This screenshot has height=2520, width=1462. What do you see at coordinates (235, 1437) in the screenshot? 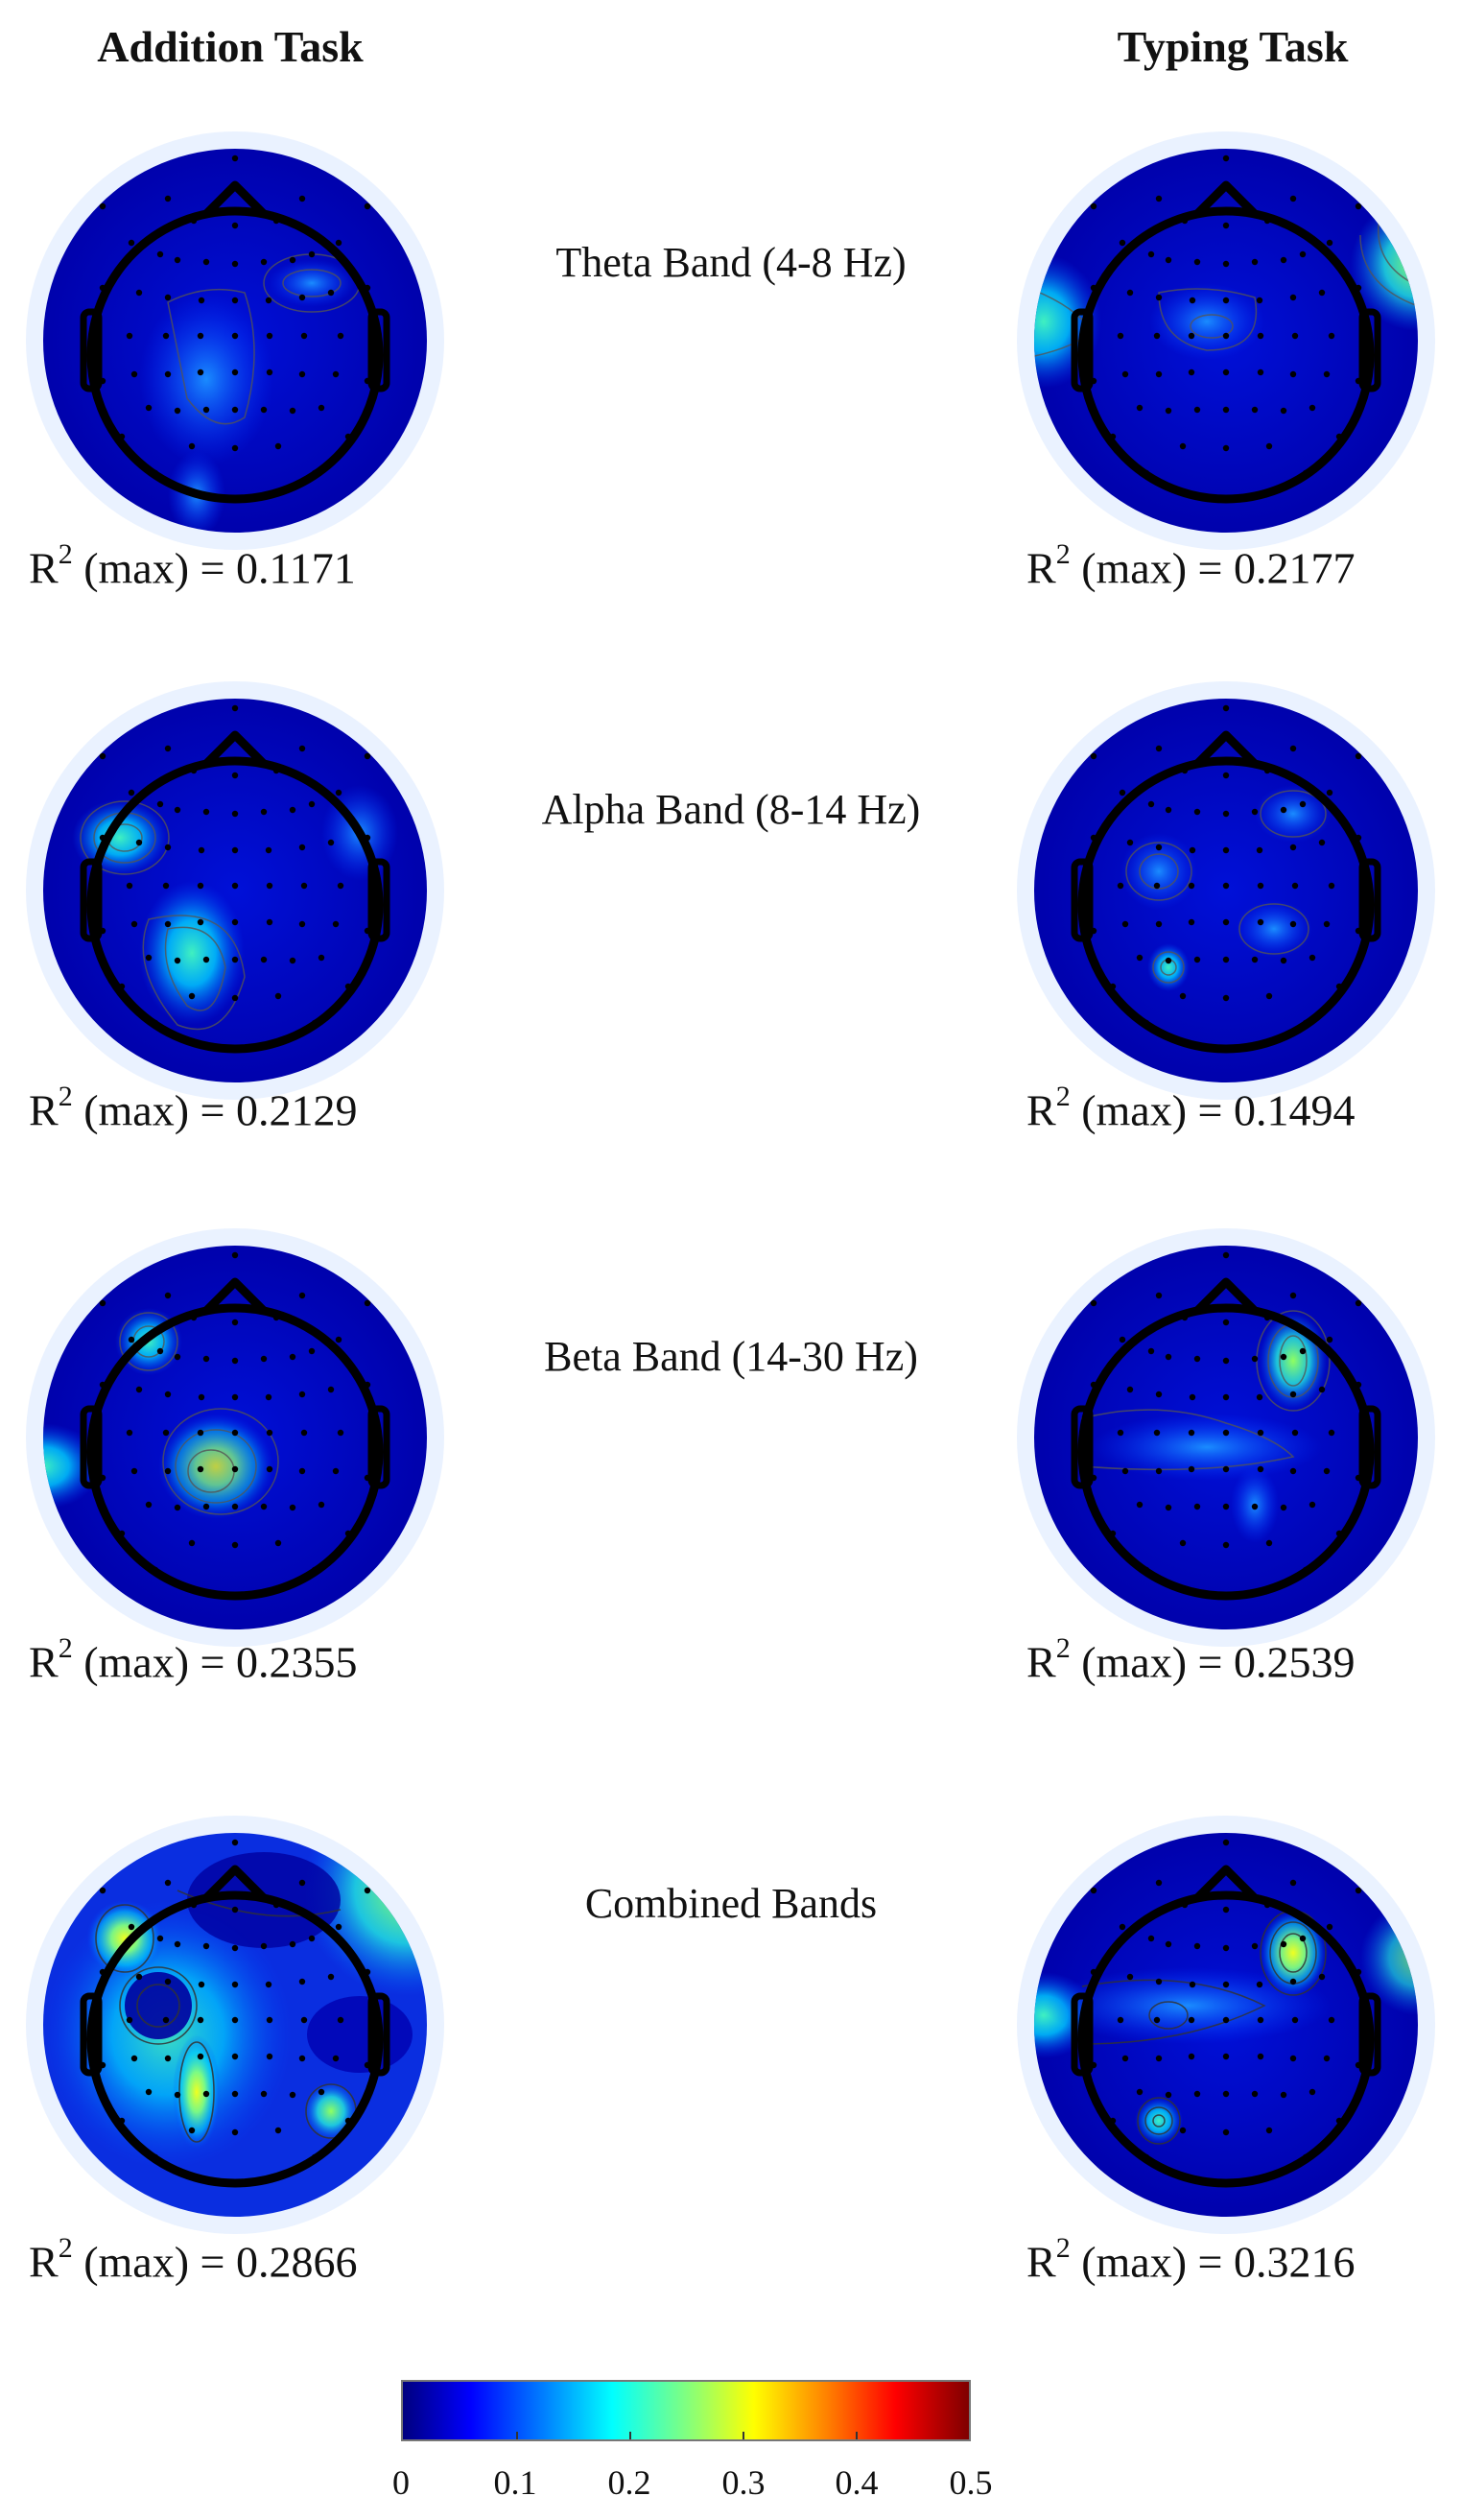
I see `topomap-addition-beta` at bounding box center [235, 1437].